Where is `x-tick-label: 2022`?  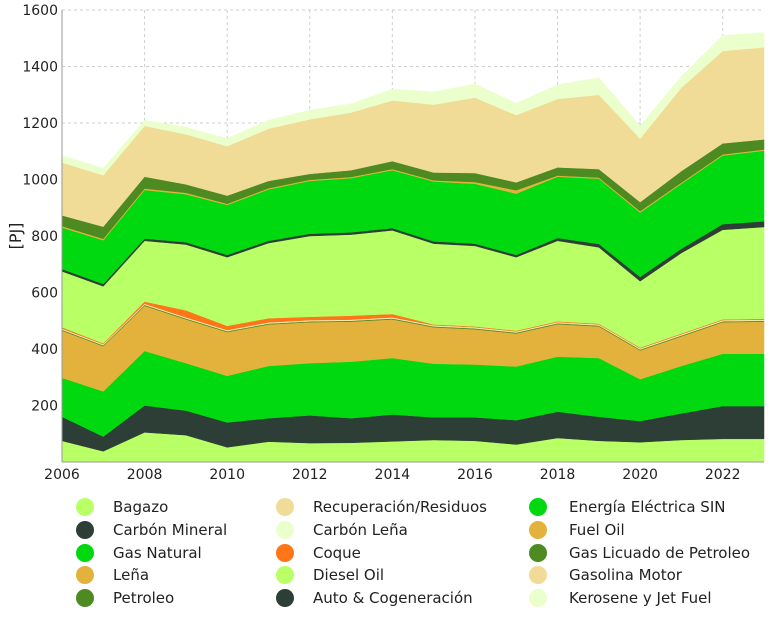 x-tick-label: 2022 is located at coordinates (723, 475).